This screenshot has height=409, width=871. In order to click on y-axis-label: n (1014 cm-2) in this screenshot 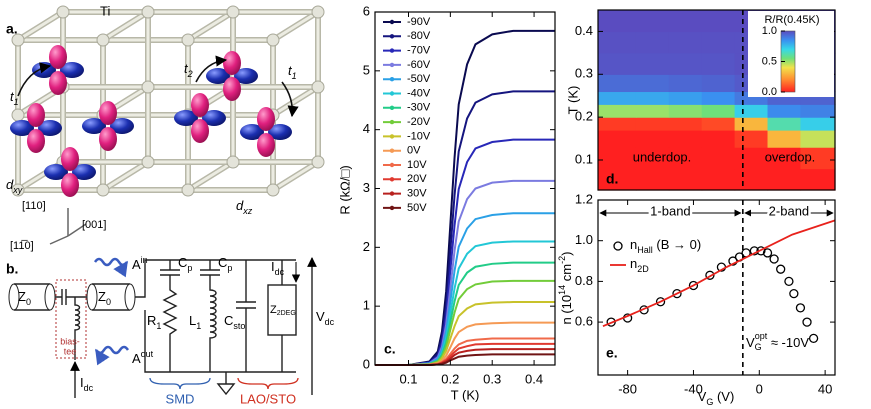, I will do `click(565, 288)`.